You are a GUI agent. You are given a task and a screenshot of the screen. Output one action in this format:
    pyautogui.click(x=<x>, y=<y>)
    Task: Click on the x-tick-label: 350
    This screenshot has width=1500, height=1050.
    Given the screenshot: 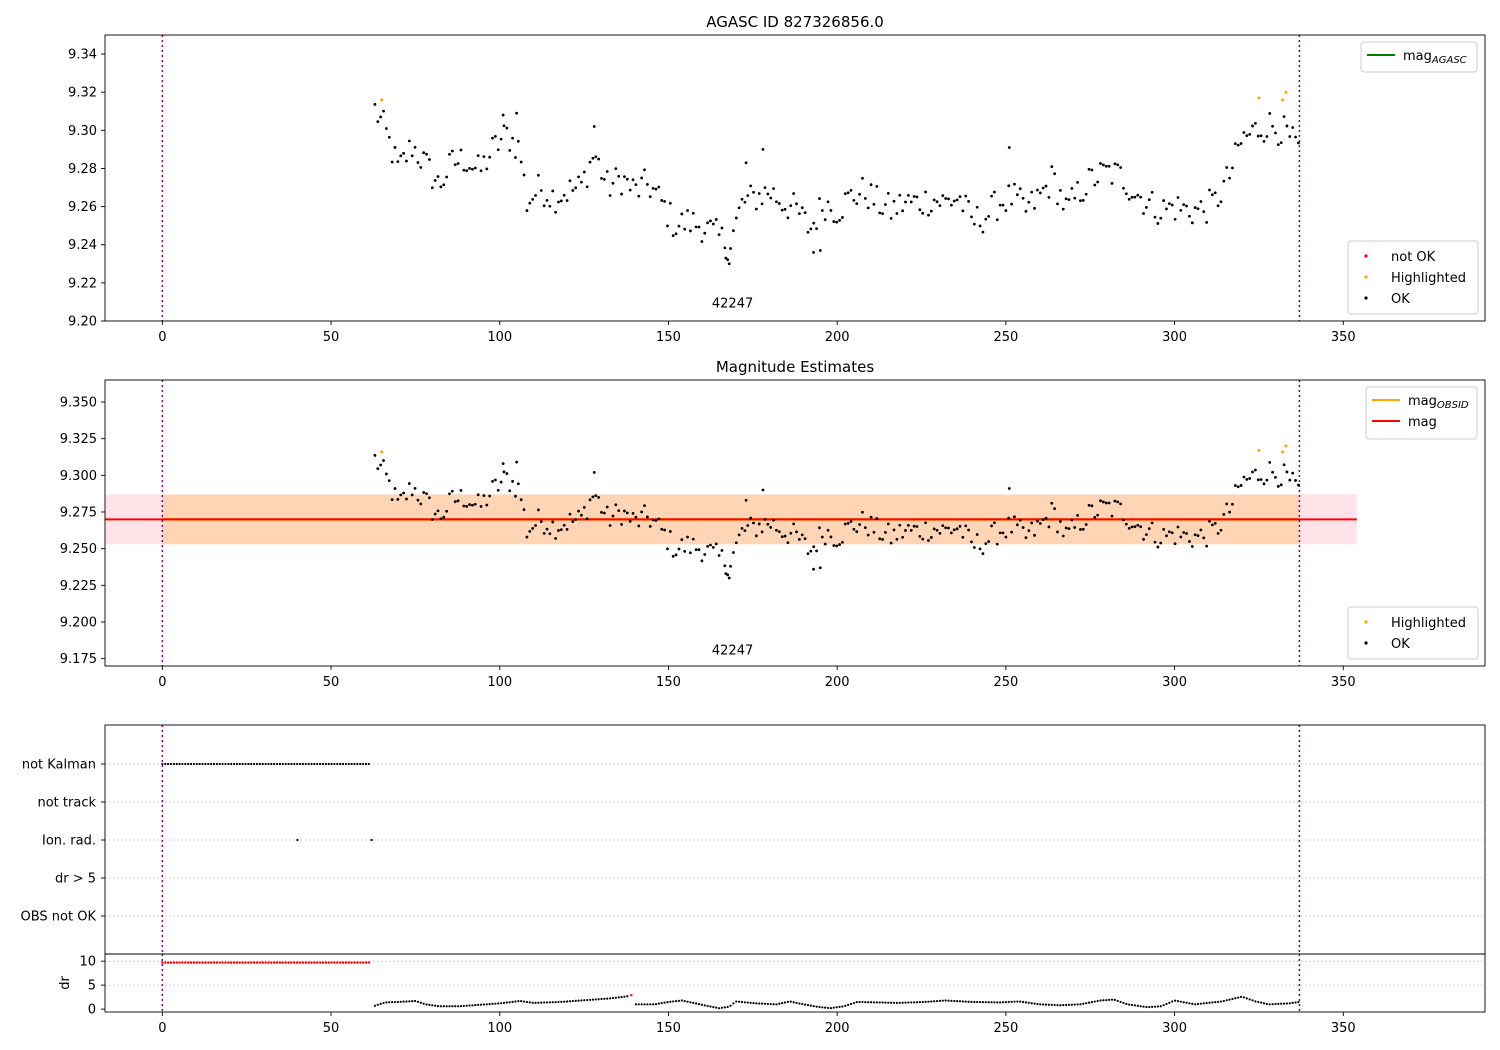 What is the action you would take?
    pyautogui.click(x=1343, y=1028)
    